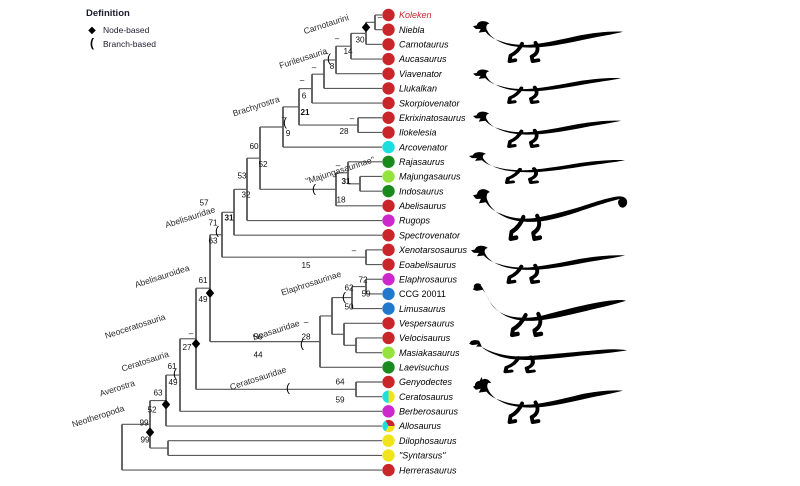 Image resolution: width=800 pixels, height=486 pixels. What do you see at coordinates (422, 206) in the screenshot?
I see `taxon-label: Abelisaurus` at bounding box center [422, 206].